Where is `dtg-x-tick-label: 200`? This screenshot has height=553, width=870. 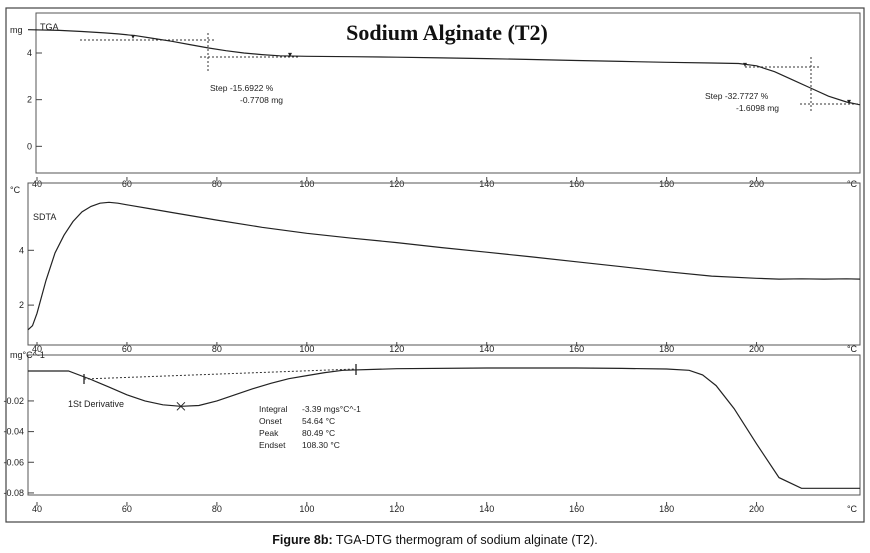 dtg-x-tick-label: 200 is located at coordinates (756, 509).